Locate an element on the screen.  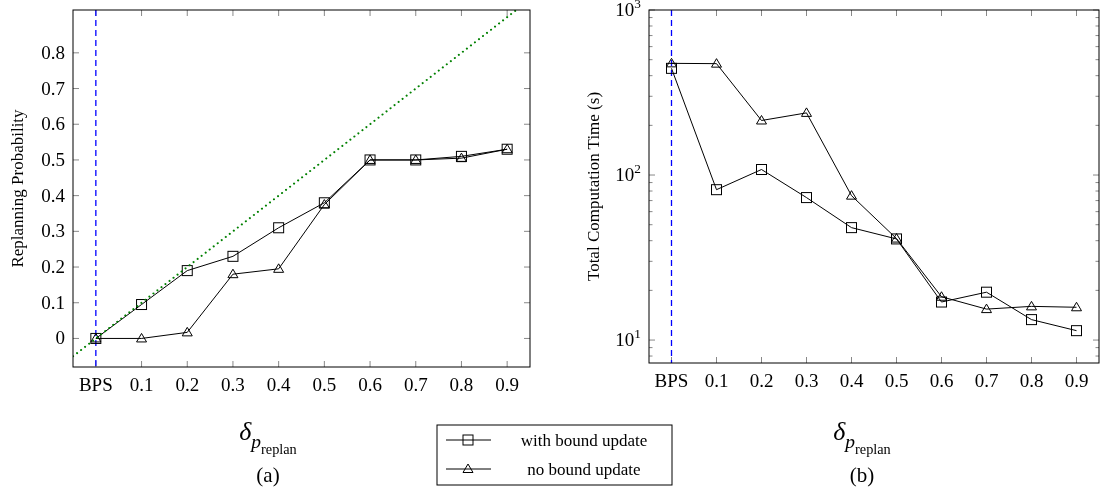
y-tick-label: 0.4 is located at coordinates (53, 195).